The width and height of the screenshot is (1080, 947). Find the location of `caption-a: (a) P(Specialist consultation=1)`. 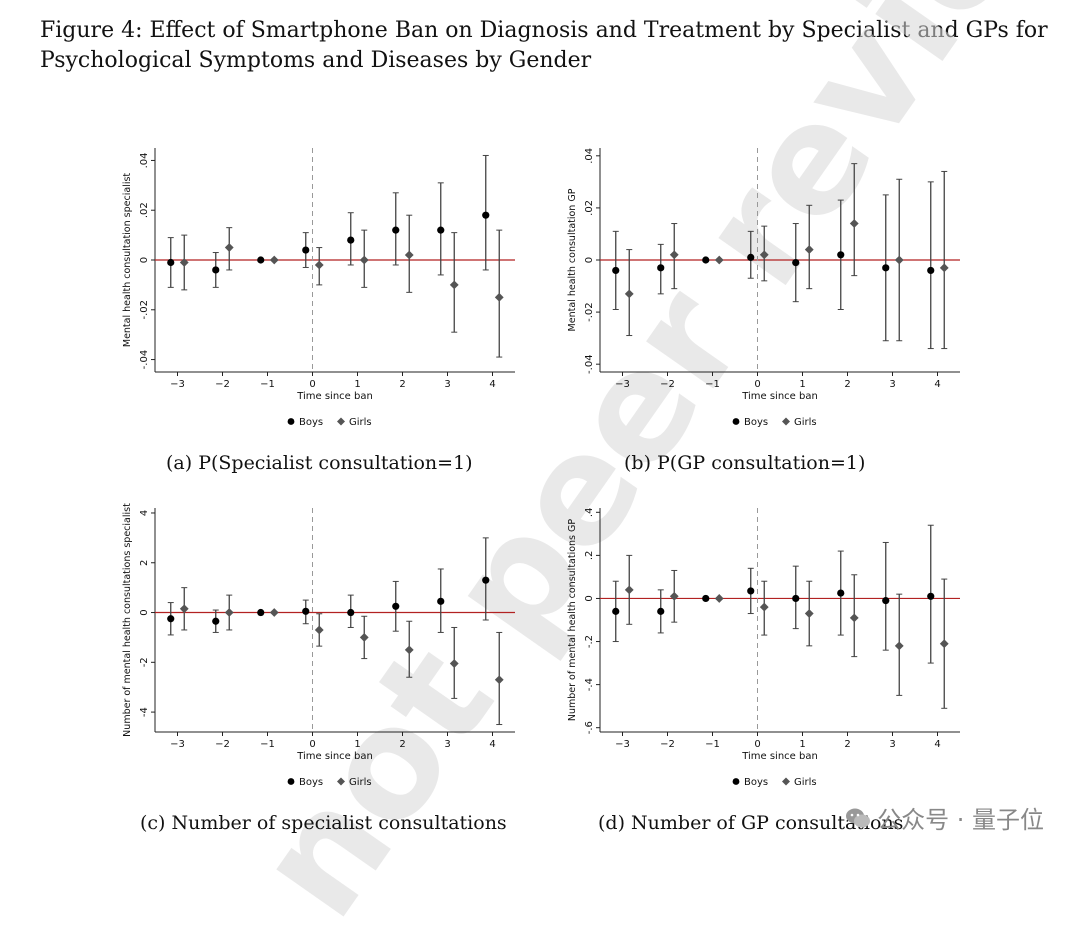

caption-a: (a) P(Specialist consultation=1) is located at coordinates (319, 463).